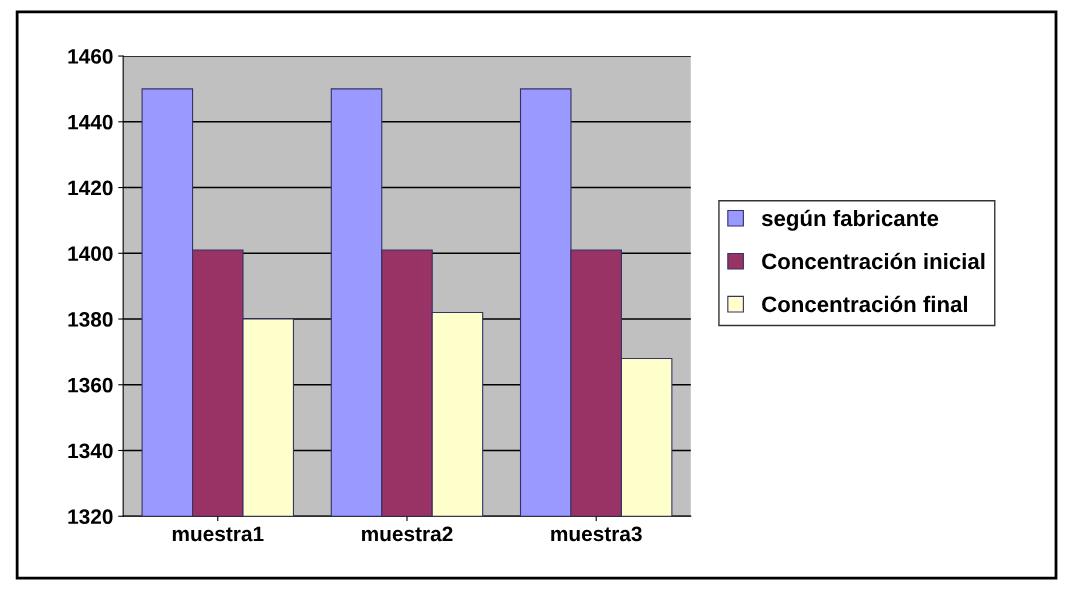 The image size is (1071, 590). What do you see at coordinates (90, 385) in the screenshot?
I see `y-tick-label: 1360` at bounding box center [90, 385].